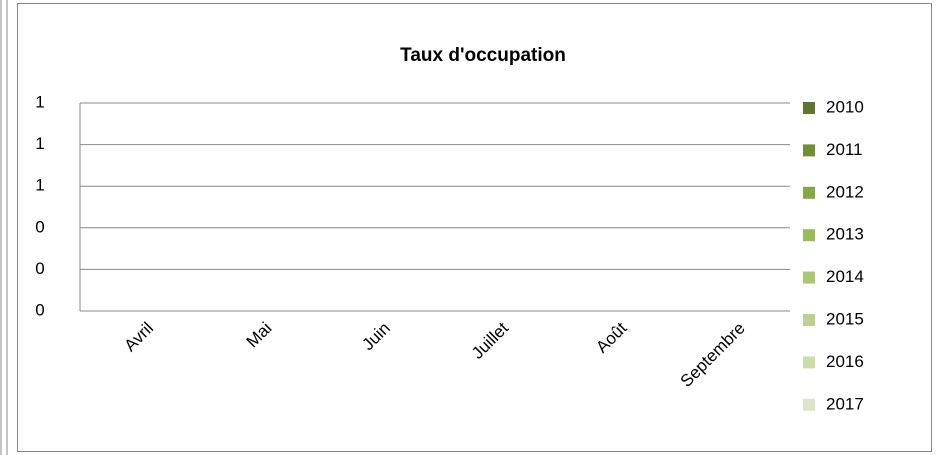 The width and height of the screenshot is (939, 455). I want to click on legend-label: 2016, so click(845, 361).